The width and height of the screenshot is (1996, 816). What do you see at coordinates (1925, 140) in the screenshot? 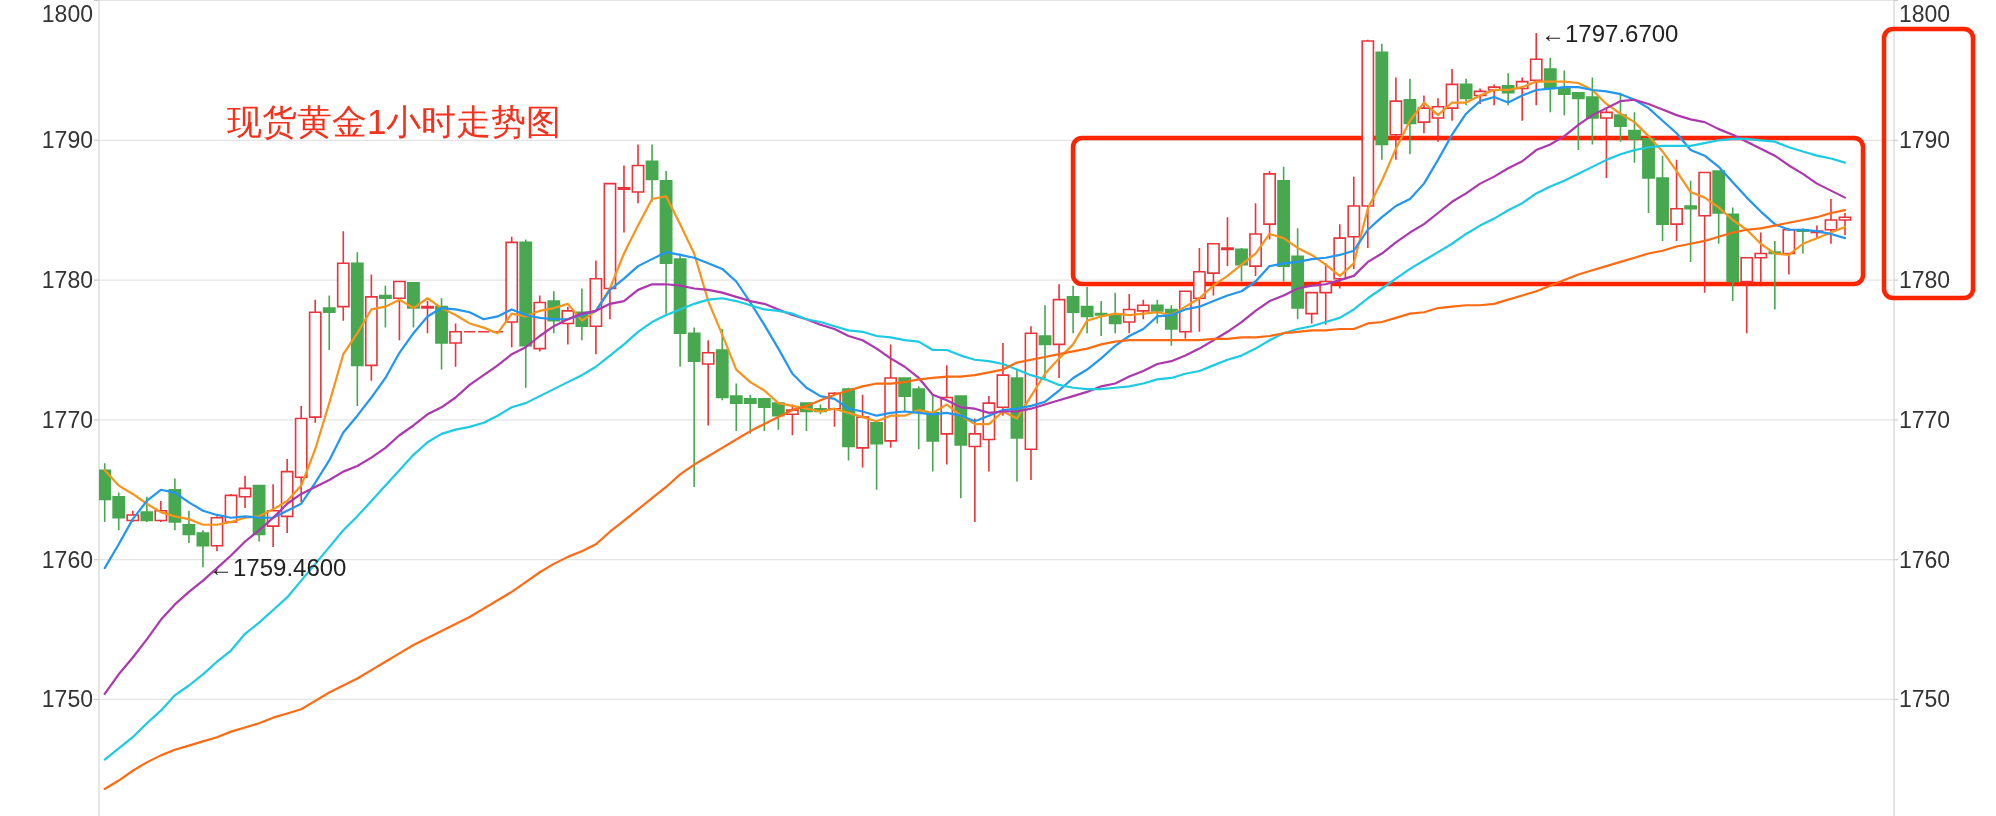
I see `y2-tick-label: 1790` at bounding box center [1925, 140].